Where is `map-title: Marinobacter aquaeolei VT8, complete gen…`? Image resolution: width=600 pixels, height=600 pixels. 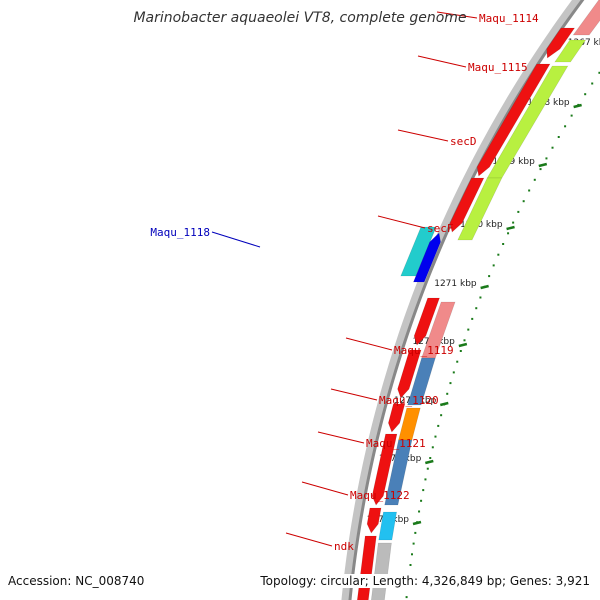 map-title: Marinobacter aquaeolei VT8, complete gen… is located at coordinates (299, 18).